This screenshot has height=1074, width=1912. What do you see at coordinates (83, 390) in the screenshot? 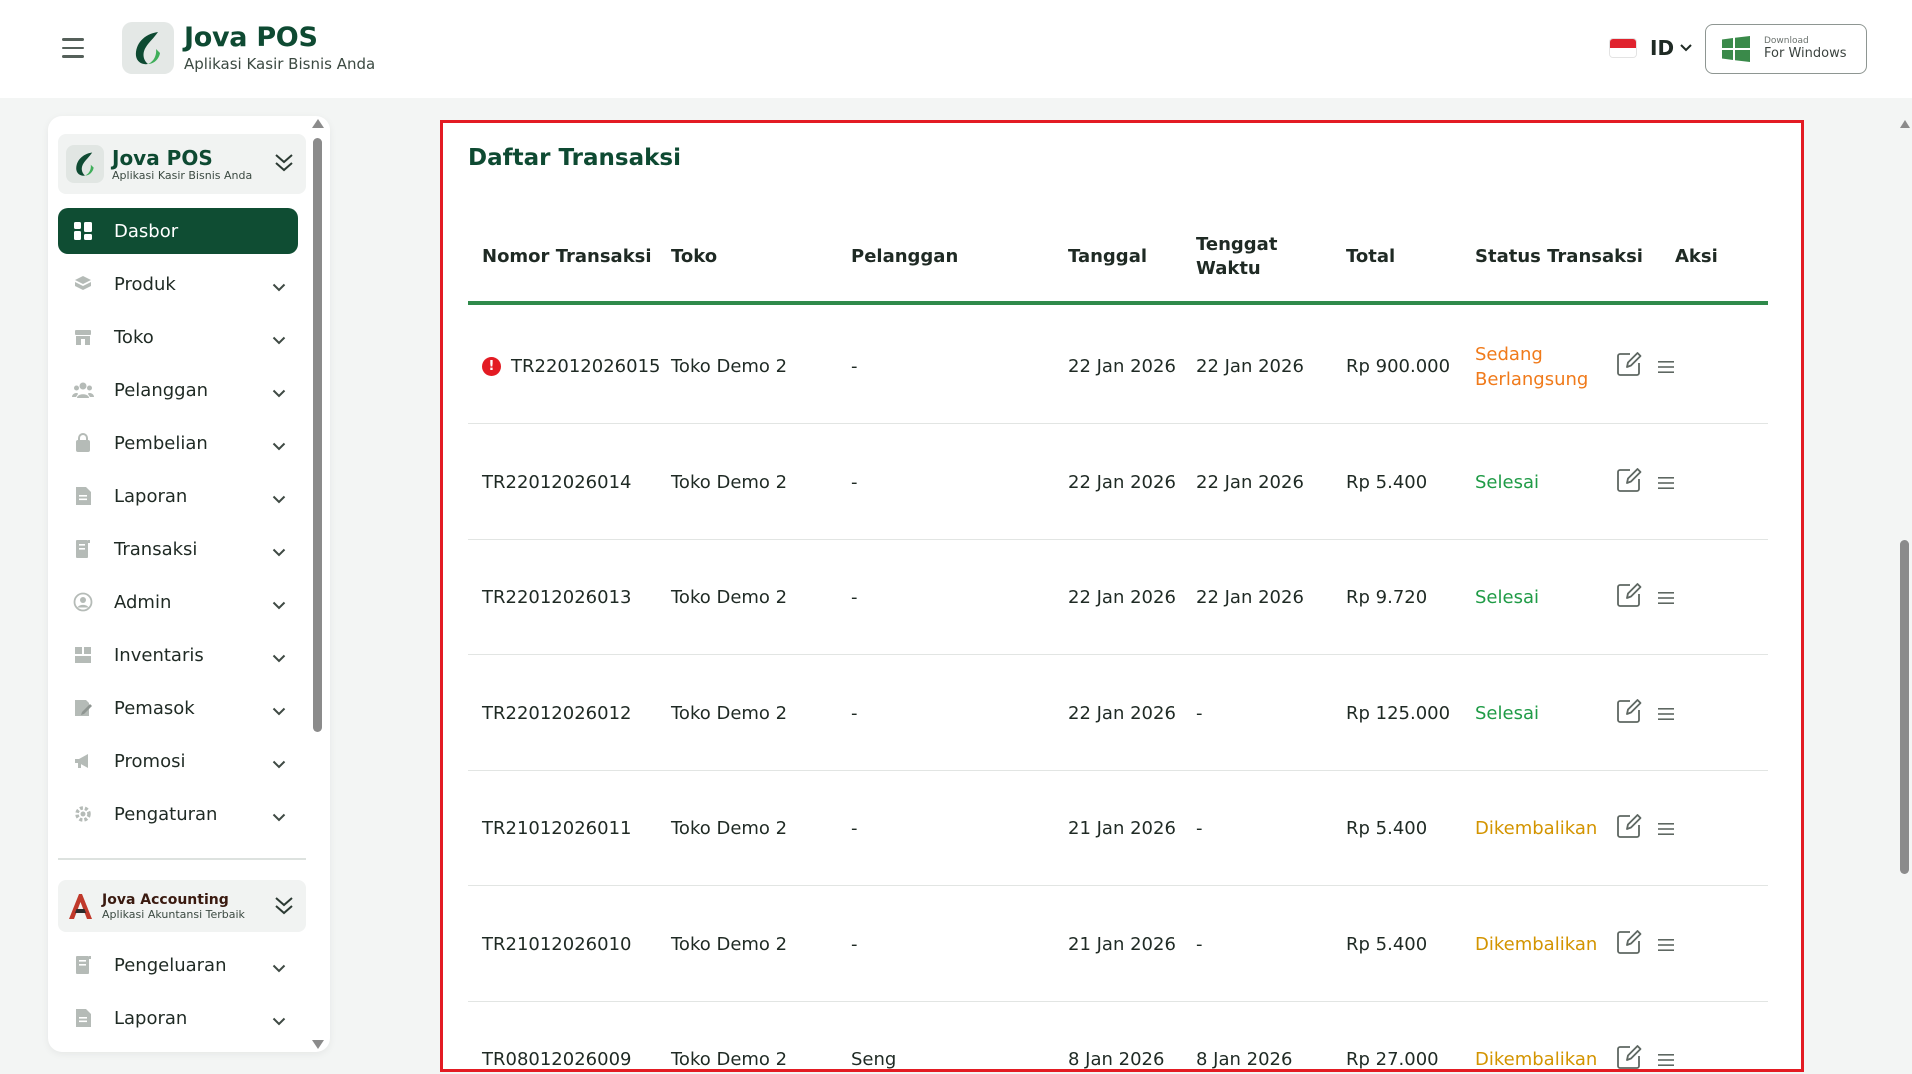
I see `users-icon` at bounding box center [83, 390].